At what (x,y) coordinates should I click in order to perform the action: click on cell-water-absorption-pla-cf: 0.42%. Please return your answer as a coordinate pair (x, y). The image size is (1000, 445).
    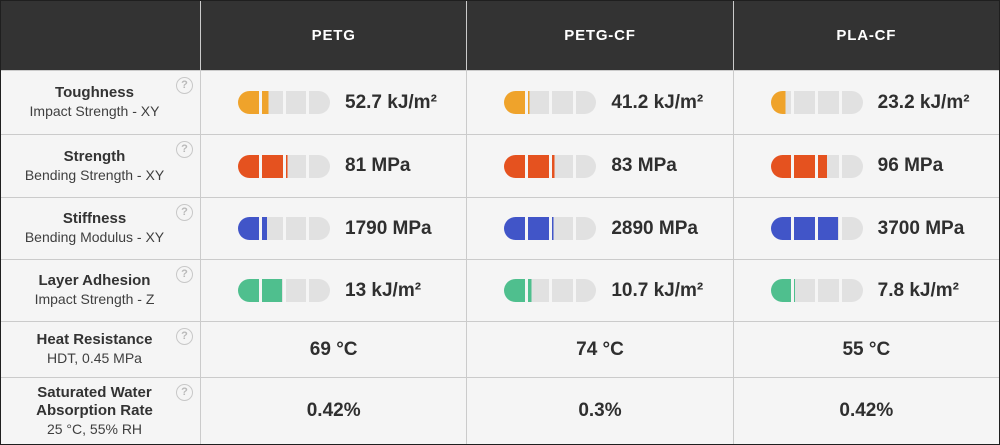
    Looking at the image, I should click on (866, 411).